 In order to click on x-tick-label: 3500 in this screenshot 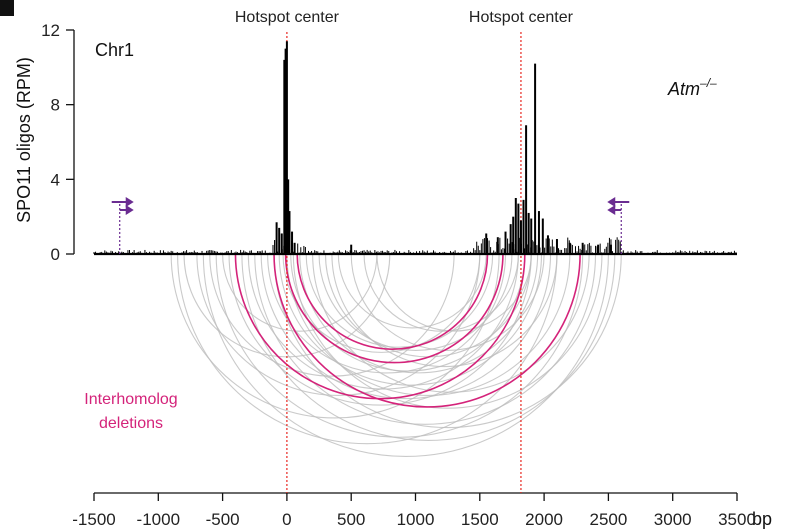, I will do `click(737, 519)`.